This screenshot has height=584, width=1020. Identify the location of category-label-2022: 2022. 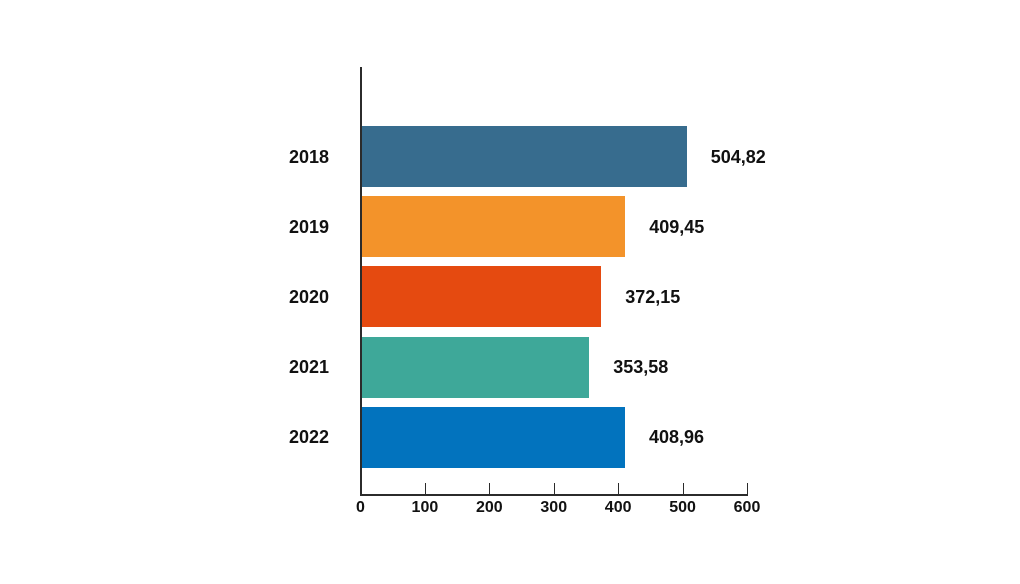
(308, 437).